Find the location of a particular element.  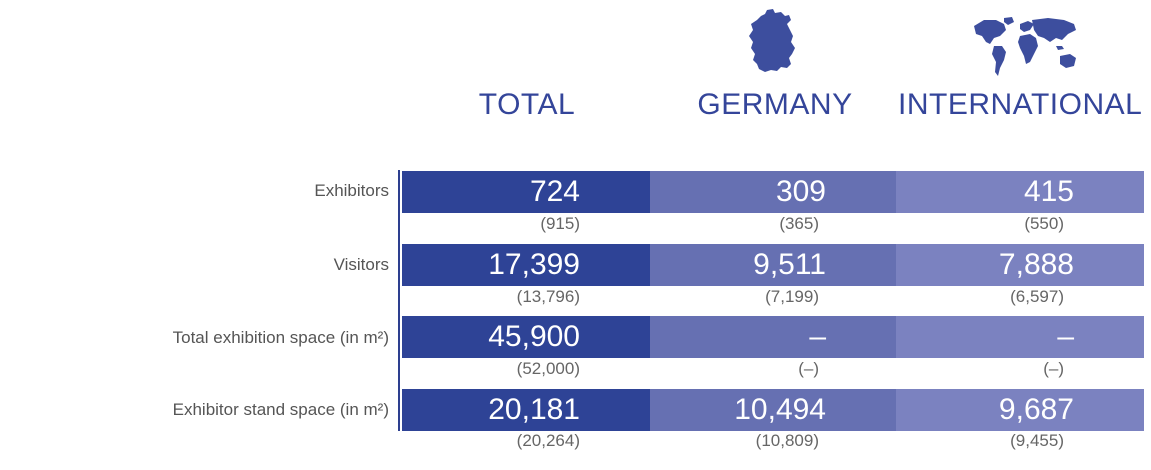

germany-map-icon is located at coordinates (772, 40).